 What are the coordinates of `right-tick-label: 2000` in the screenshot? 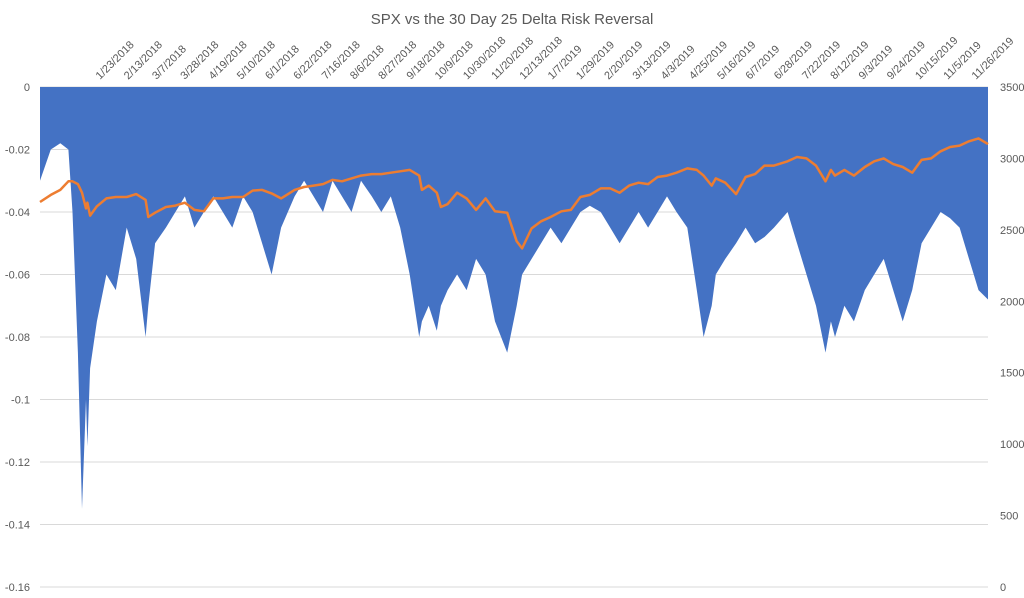 It's located at (1012, 302).